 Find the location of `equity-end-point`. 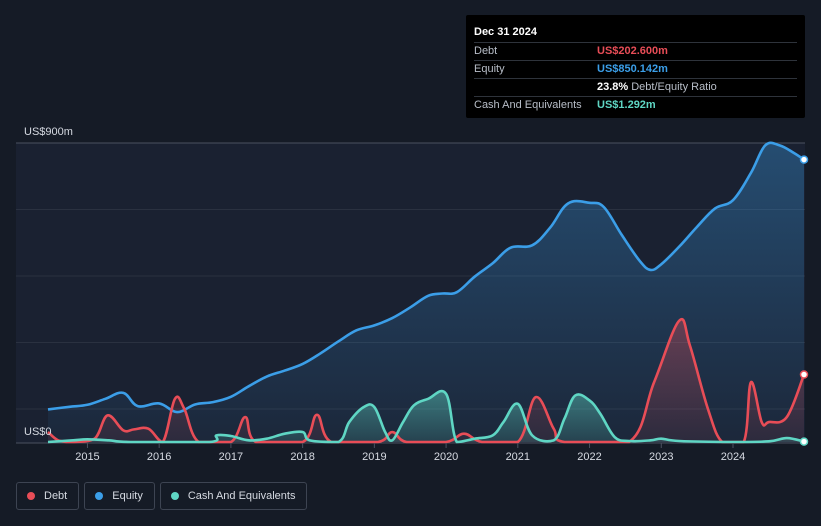

equity-end-point is located at coordinates (804, 159).